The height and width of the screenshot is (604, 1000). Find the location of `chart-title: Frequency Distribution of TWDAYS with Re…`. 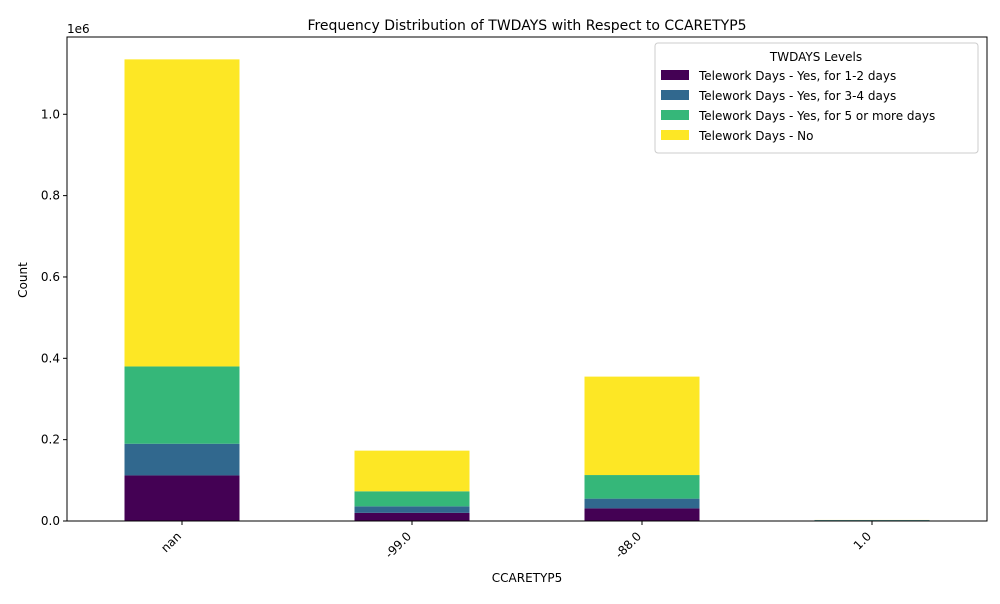

chart-title: Frequency Distribution of TWDAYS with Re… is located at coordinates (526, 26).